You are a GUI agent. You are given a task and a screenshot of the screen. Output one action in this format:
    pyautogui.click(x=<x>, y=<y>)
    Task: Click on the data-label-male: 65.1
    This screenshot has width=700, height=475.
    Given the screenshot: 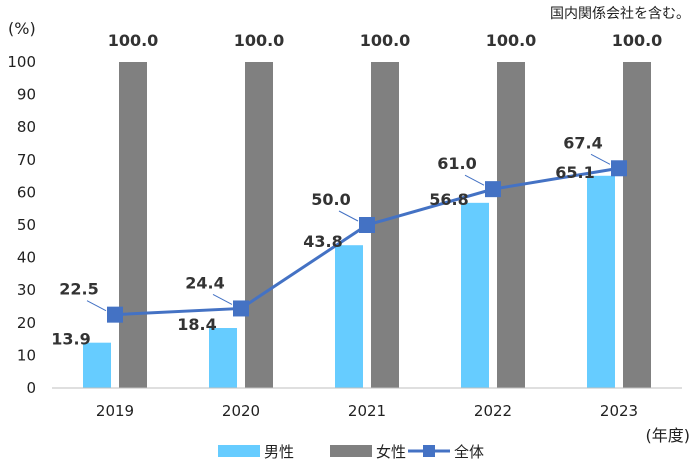 What is the action you would take?
    pyautogui.click(x=574, y=172)
    